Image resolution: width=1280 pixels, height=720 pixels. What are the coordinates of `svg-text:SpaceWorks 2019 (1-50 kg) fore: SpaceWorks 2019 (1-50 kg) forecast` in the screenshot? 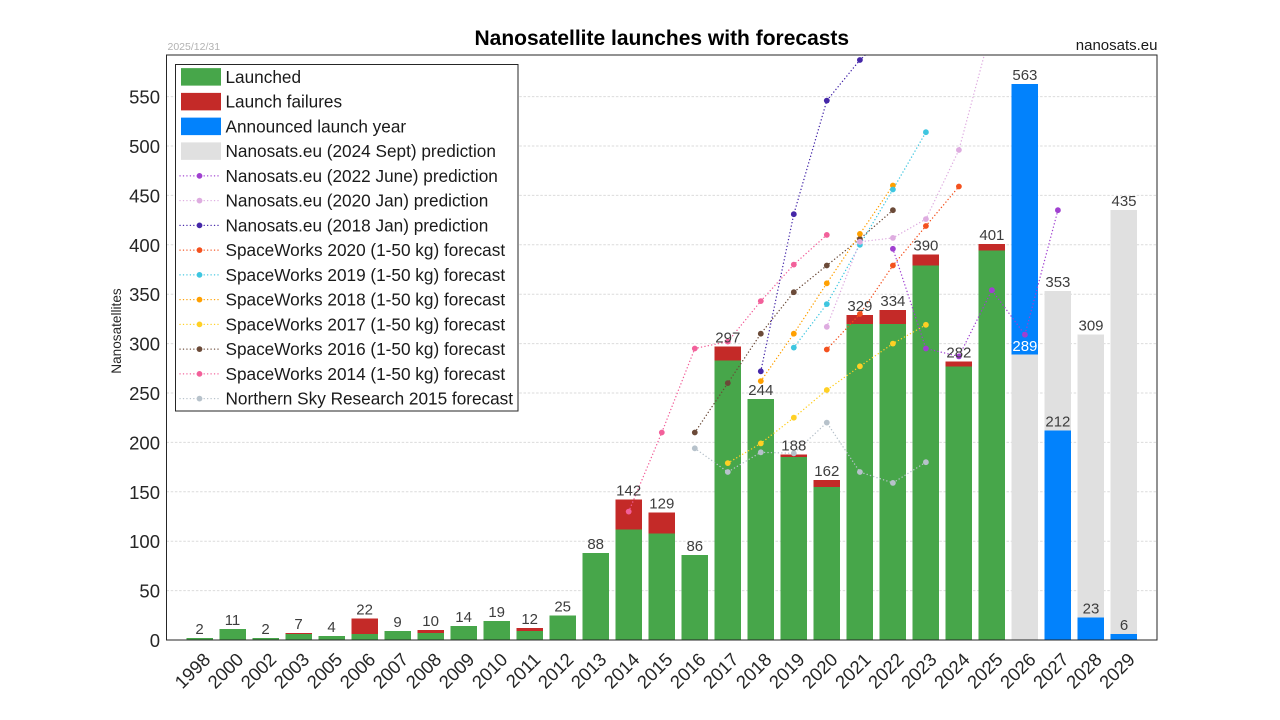 It's located at (366, 275).